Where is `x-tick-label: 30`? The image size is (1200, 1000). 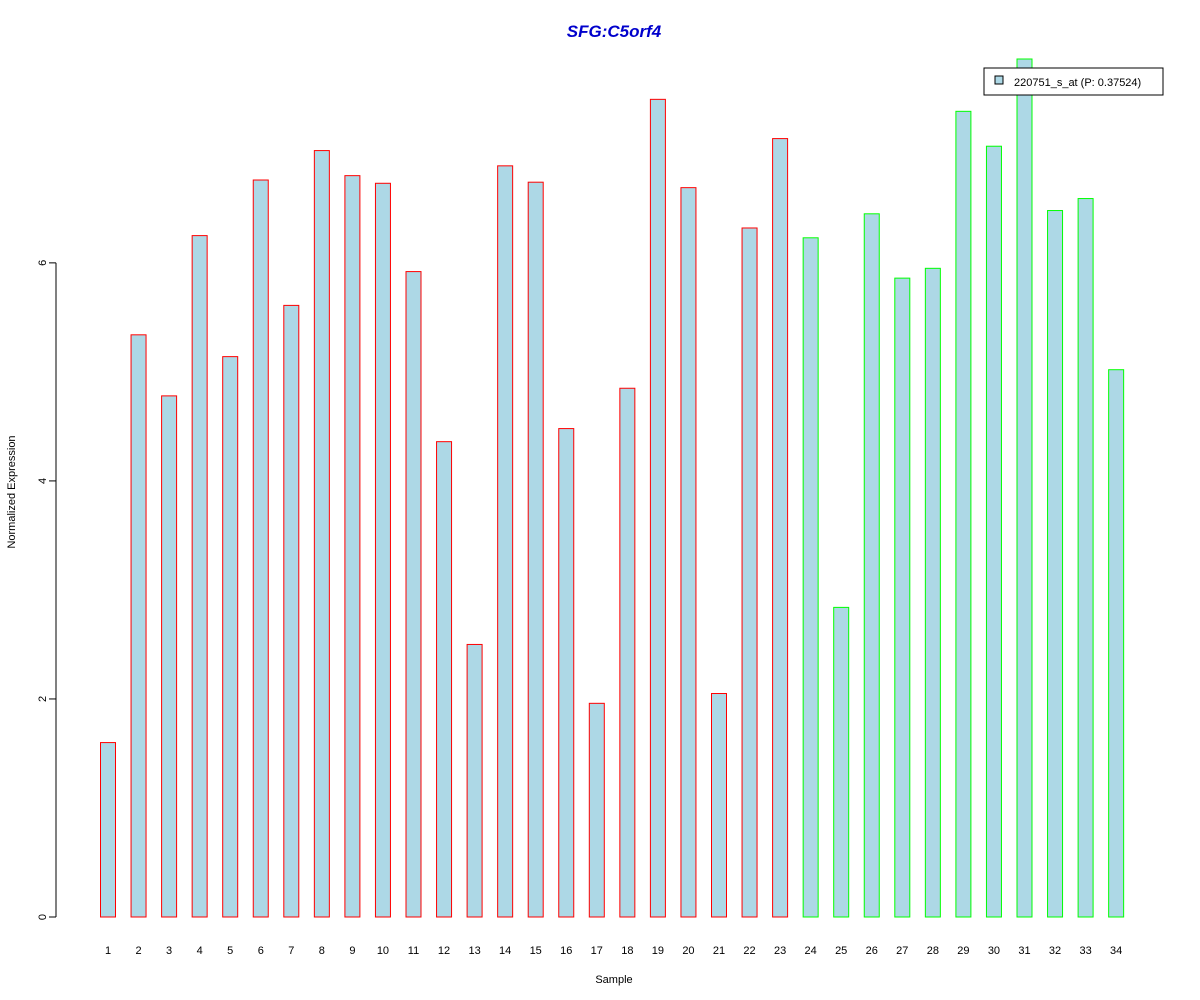
x-tick-label: 30 is located at coordinates (994, 951).